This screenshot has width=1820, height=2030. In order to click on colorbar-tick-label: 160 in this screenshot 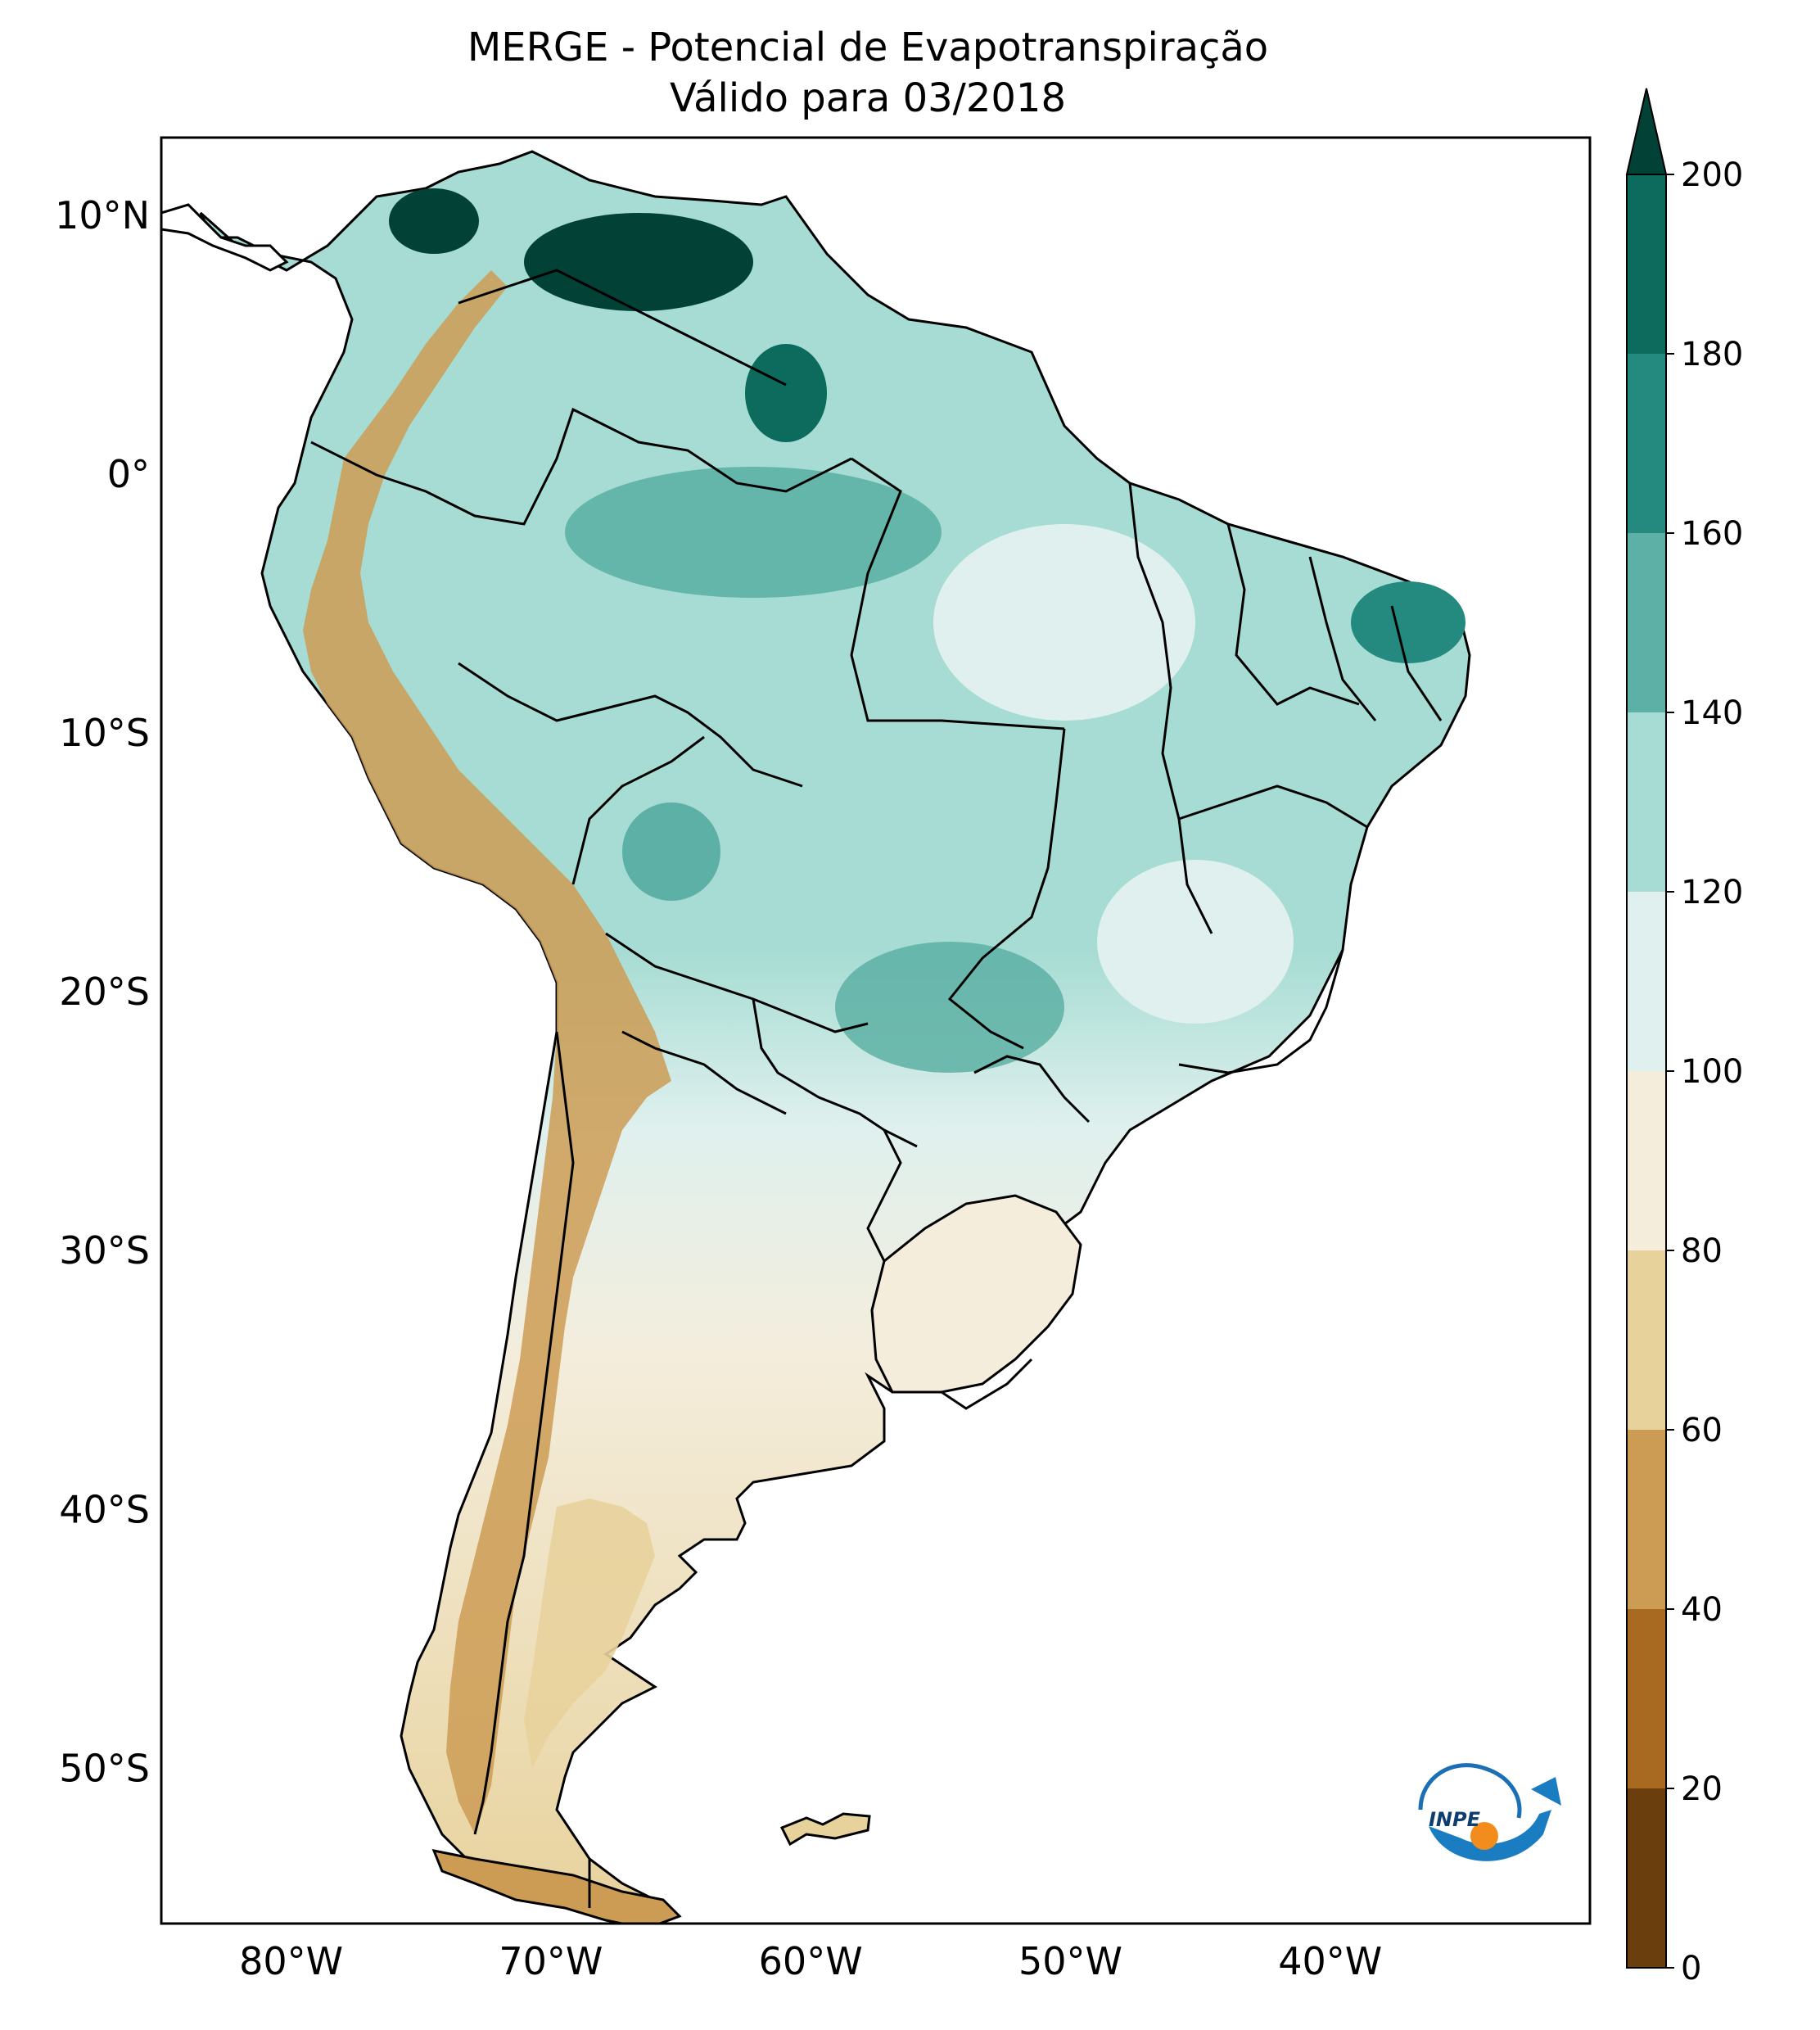, I will do `click(1712, 534)`.